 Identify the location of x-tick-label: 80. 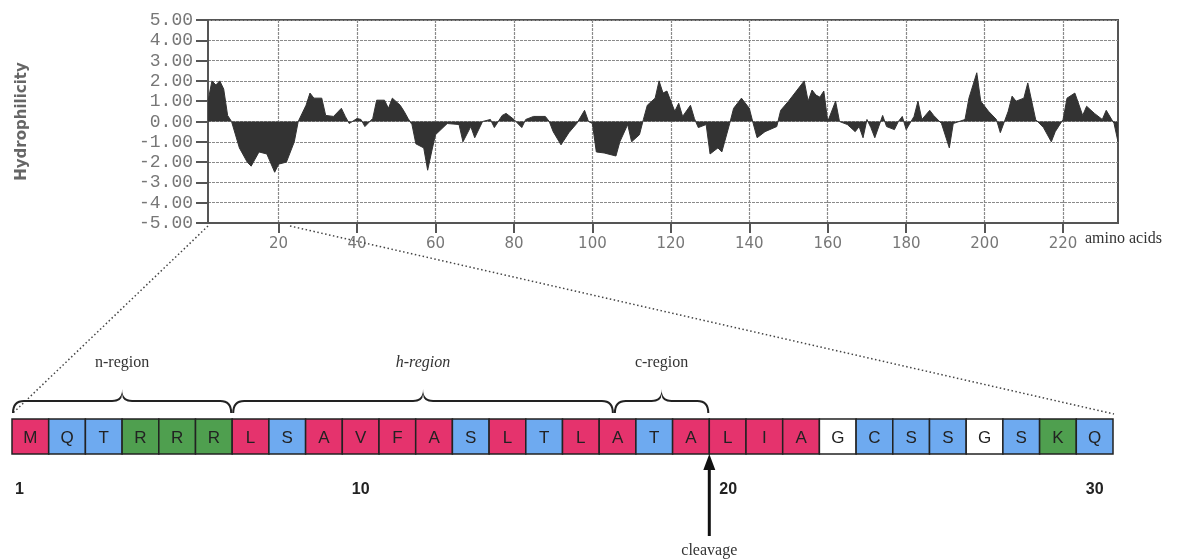
(514, 242).